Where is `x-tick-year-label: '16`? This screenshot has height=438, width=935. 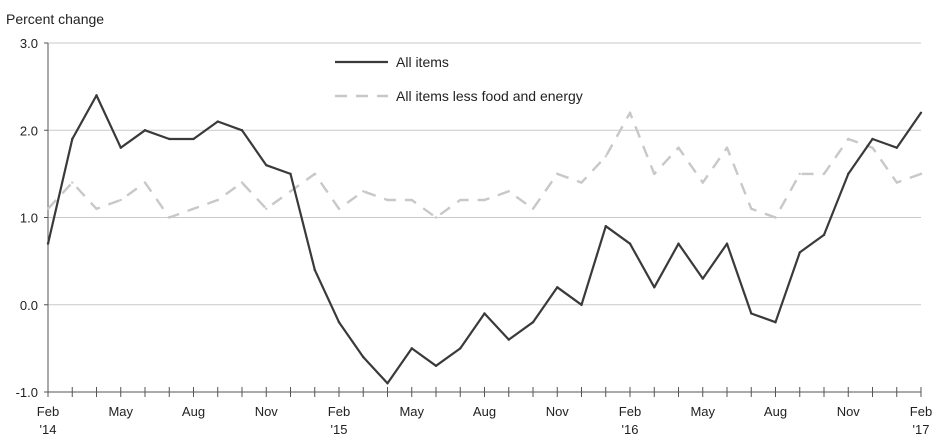 x-tick-year-label: '16 is located at coordinates (630, 429).